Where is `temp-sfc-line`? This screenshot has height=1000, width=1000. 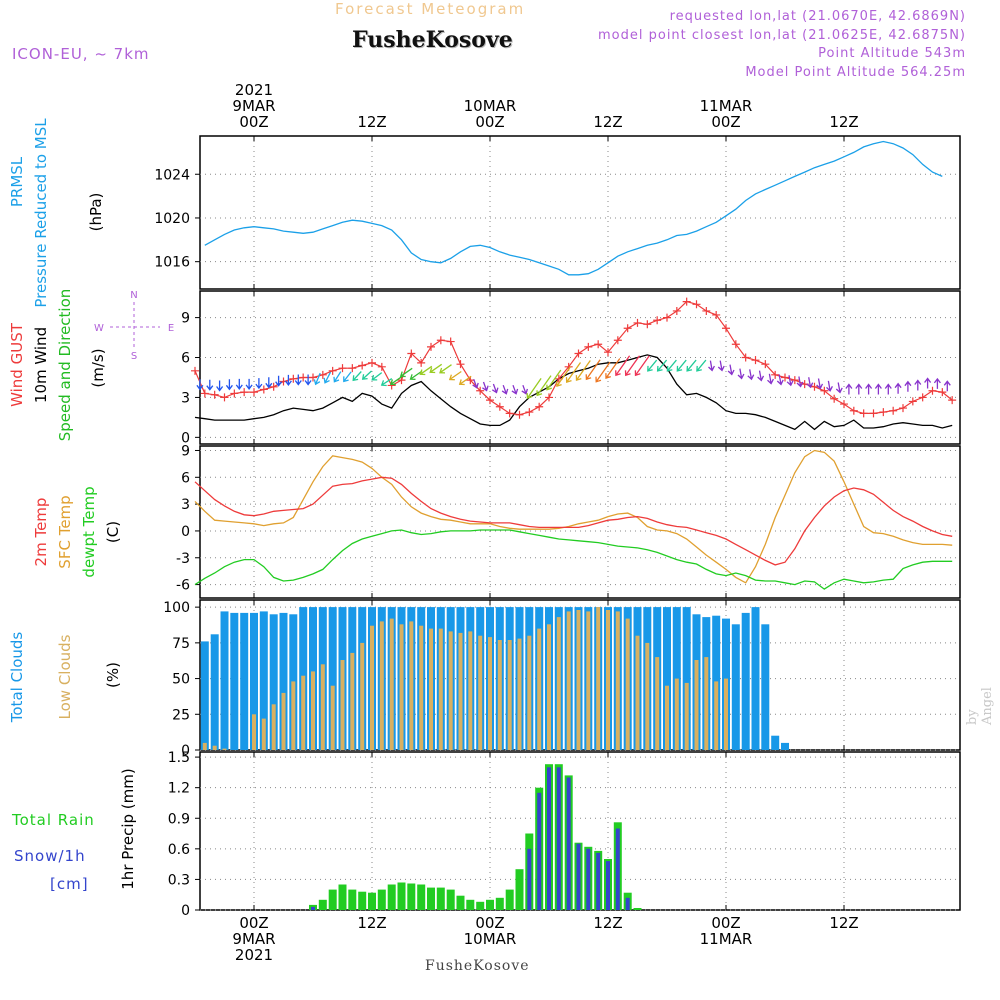 temp-sfc-line is located at coordinates (573, 516).